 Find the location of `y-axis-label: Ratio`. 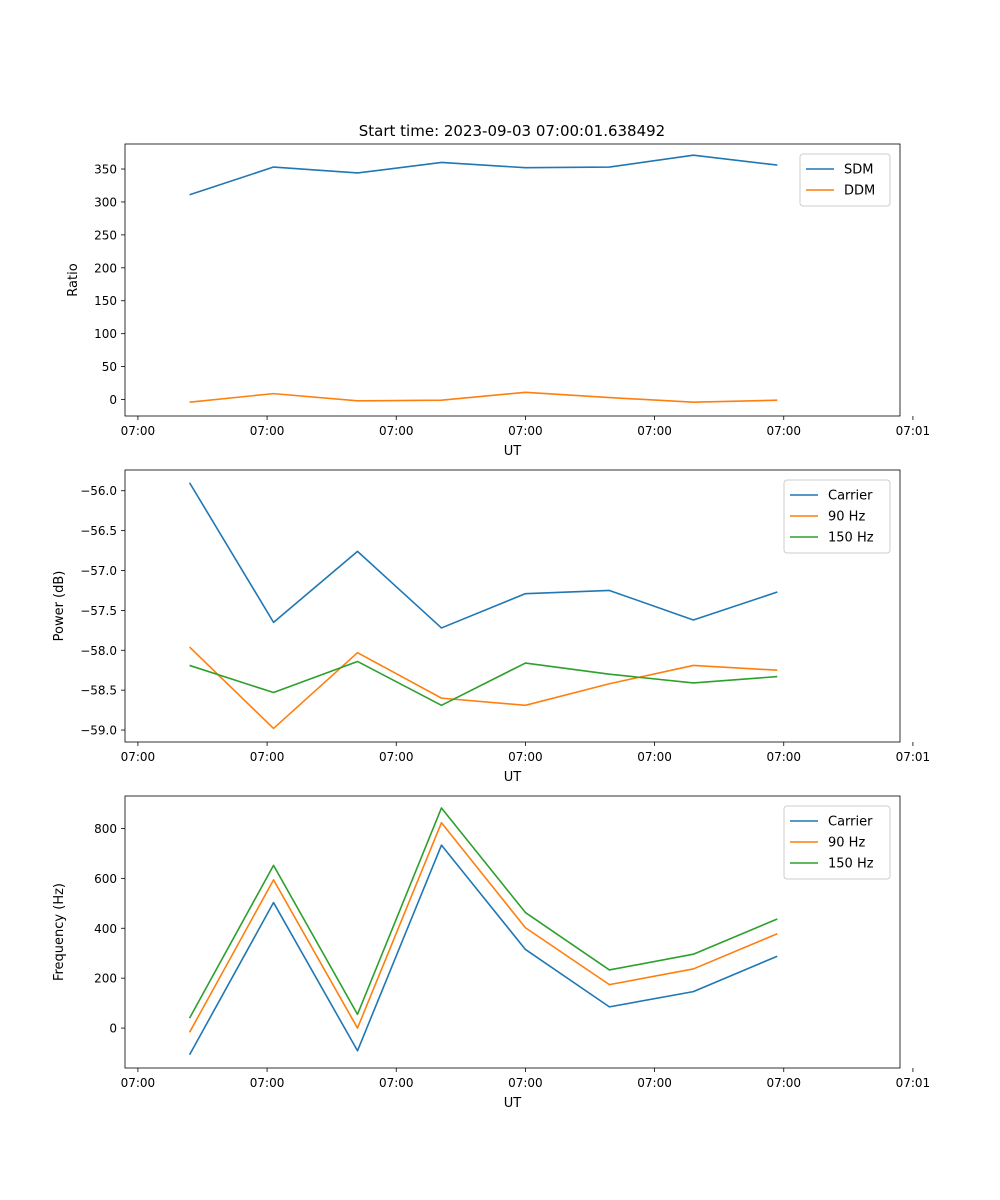

y-axis-label: Ratio is located at coordinates (73, 279).